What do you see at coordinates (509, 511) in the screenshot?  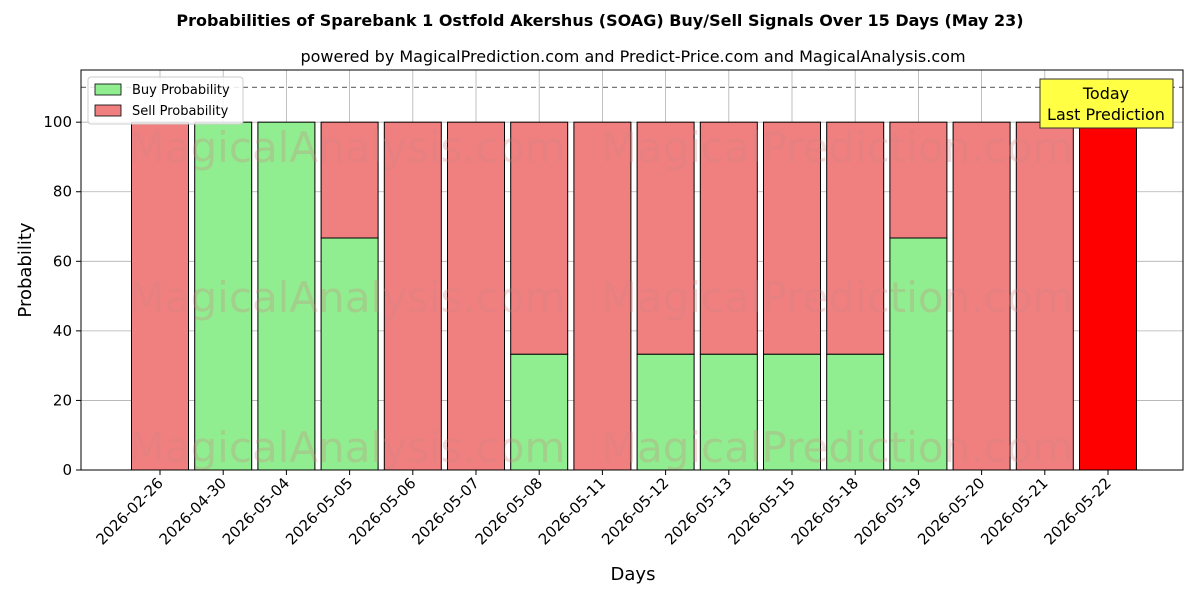 I see `x-tick-label: 2026-05-08` at bounding box center [509, 511].